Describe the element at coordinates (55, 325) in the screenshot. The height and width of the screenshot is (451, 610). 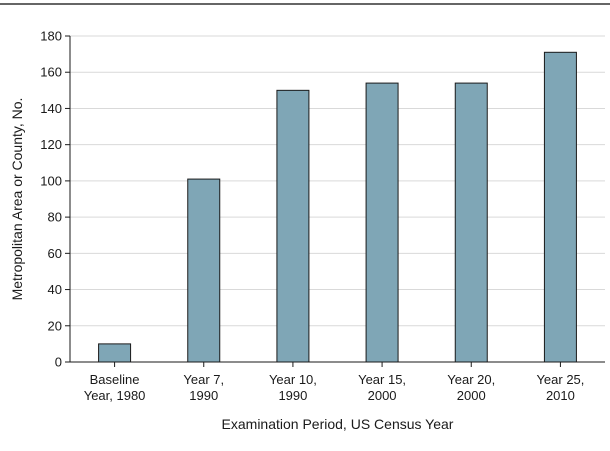
I see `y-tick-label: 20` at that location.